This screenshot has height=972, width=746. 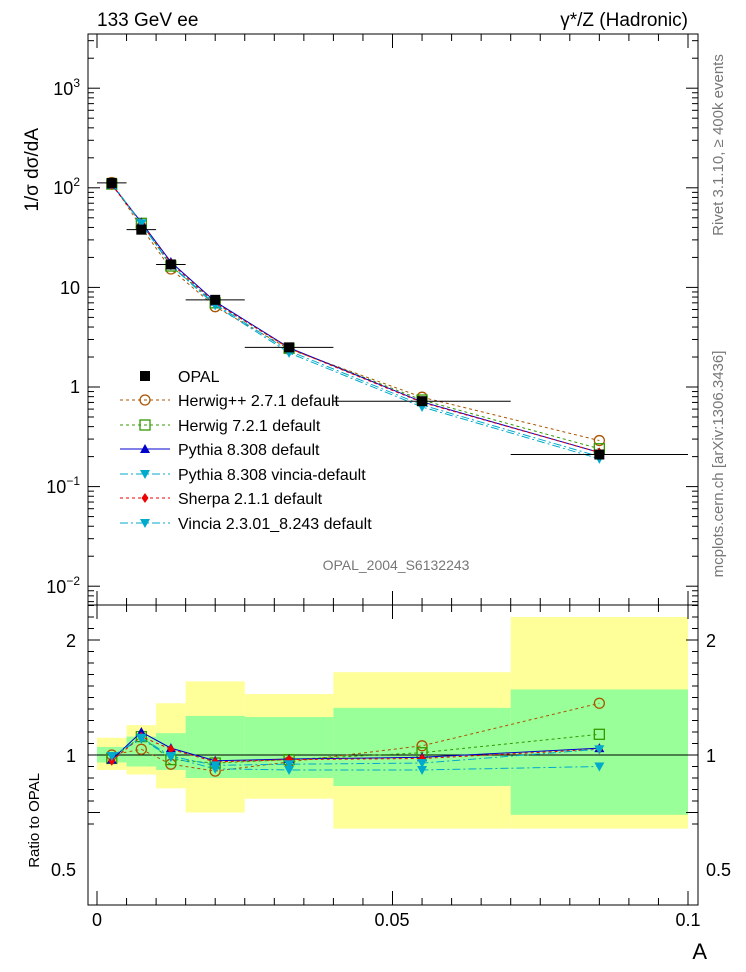 What do you see at coordinates (70, 288) in the screenshot?
I see `ytick-label-10: 10` at bounding box center [70, 288].